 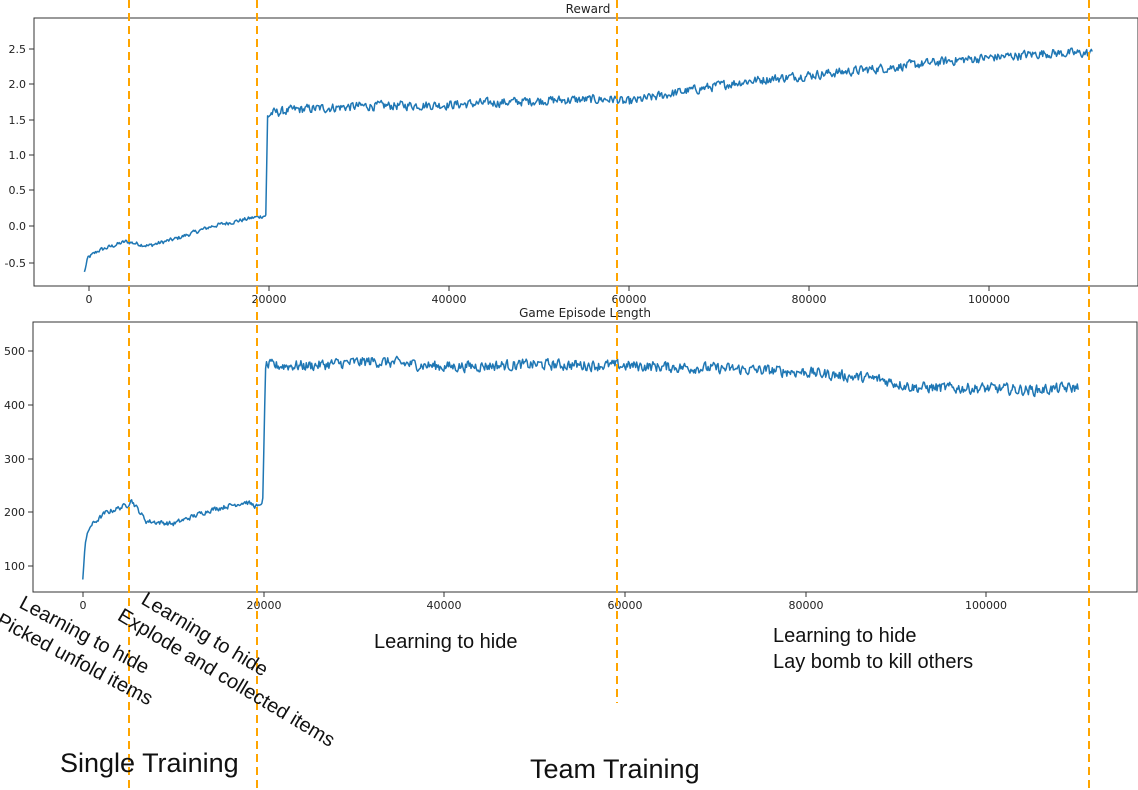 I want to click on reward-x-tick-label: 60000, so click(x=629, y=299).